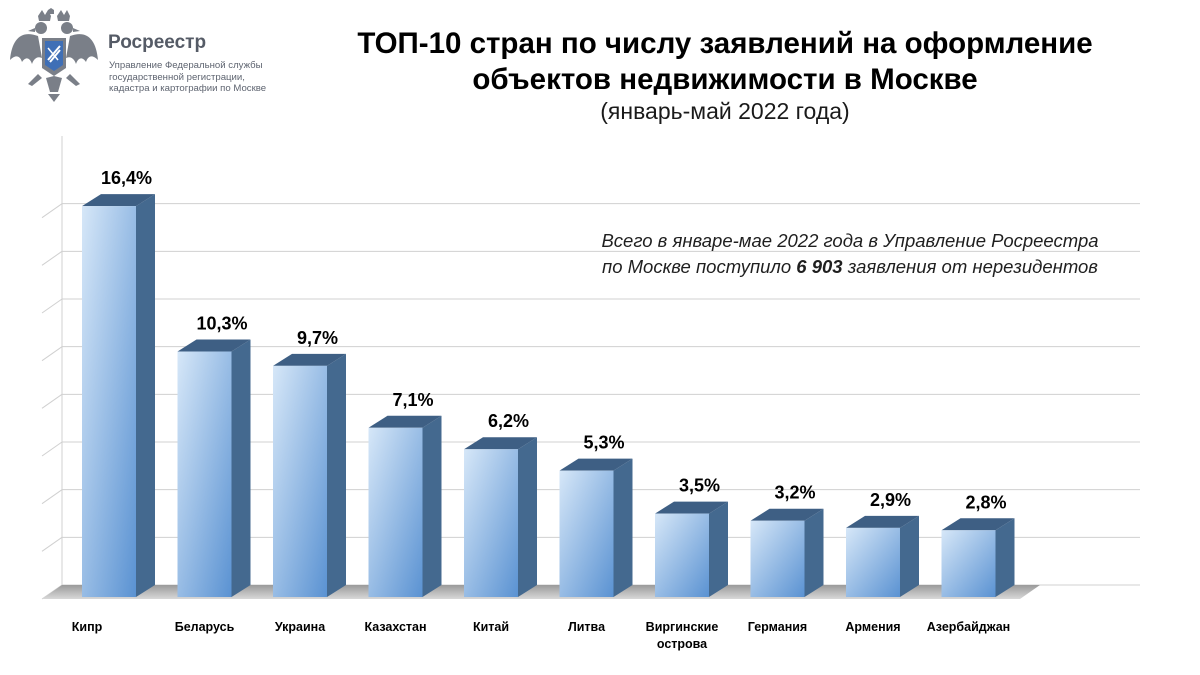  What do you see at coordinates (725, 111) in the screenshot?
I see `chart-subtitle: (январь-май 2022 года)` at bounding box center [725, 111].